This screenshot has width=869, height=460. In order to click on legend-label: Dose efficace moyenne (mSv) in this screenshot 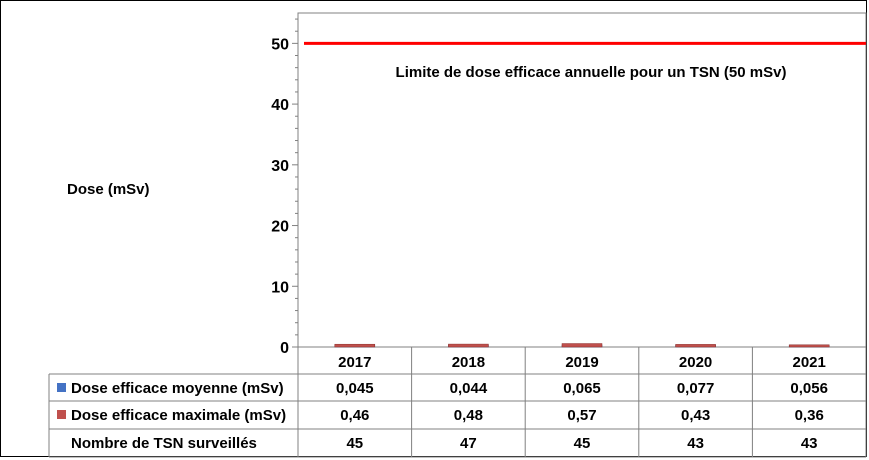, I will do `click(177, 388)`.